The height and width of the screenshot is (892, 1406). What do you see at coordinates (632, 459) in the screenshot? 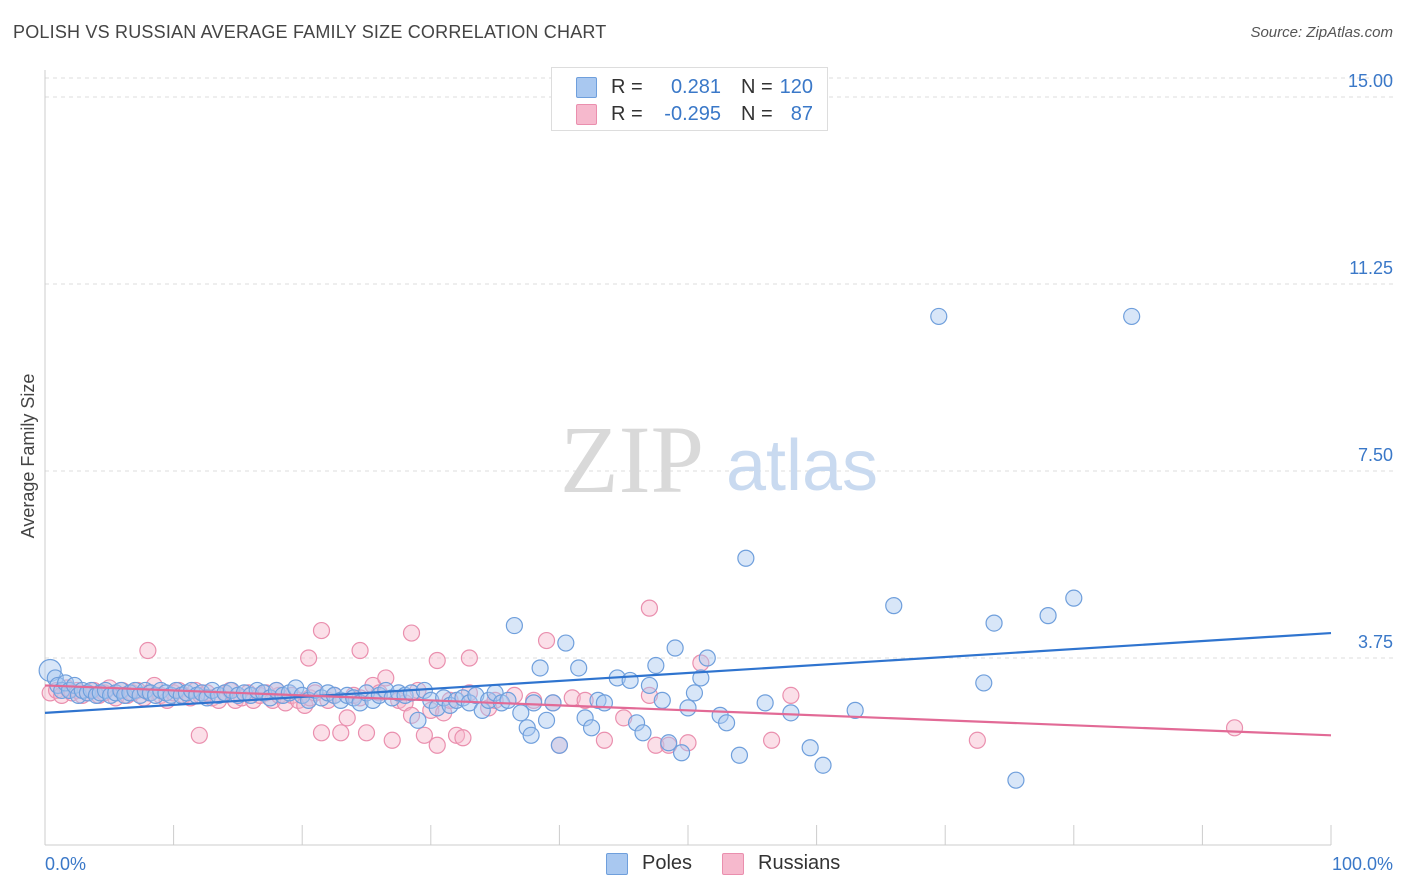
I see `watermark-zip: ZIP` at bounding box center [632, 459].